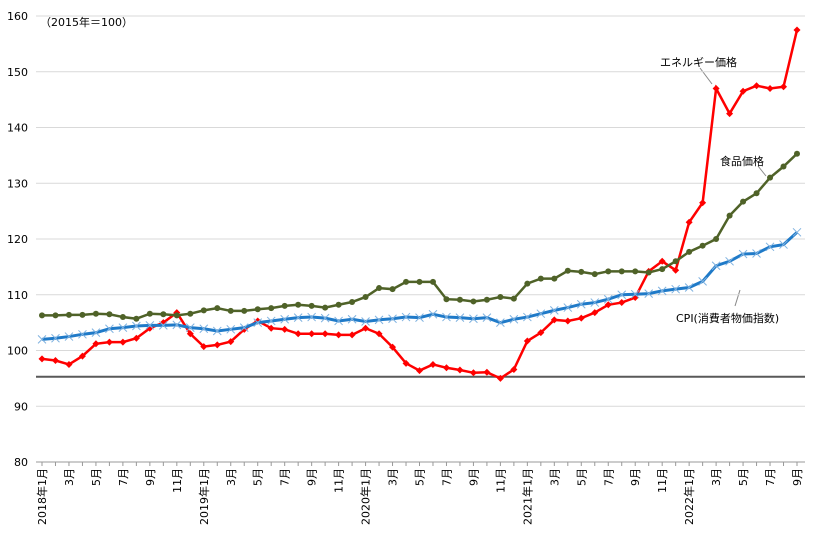 The width and height of the screenshot is (815, 551). Describe the element at coordinates (21, 462) in the screenshot. I see `y-tick-label: 80` at that location.